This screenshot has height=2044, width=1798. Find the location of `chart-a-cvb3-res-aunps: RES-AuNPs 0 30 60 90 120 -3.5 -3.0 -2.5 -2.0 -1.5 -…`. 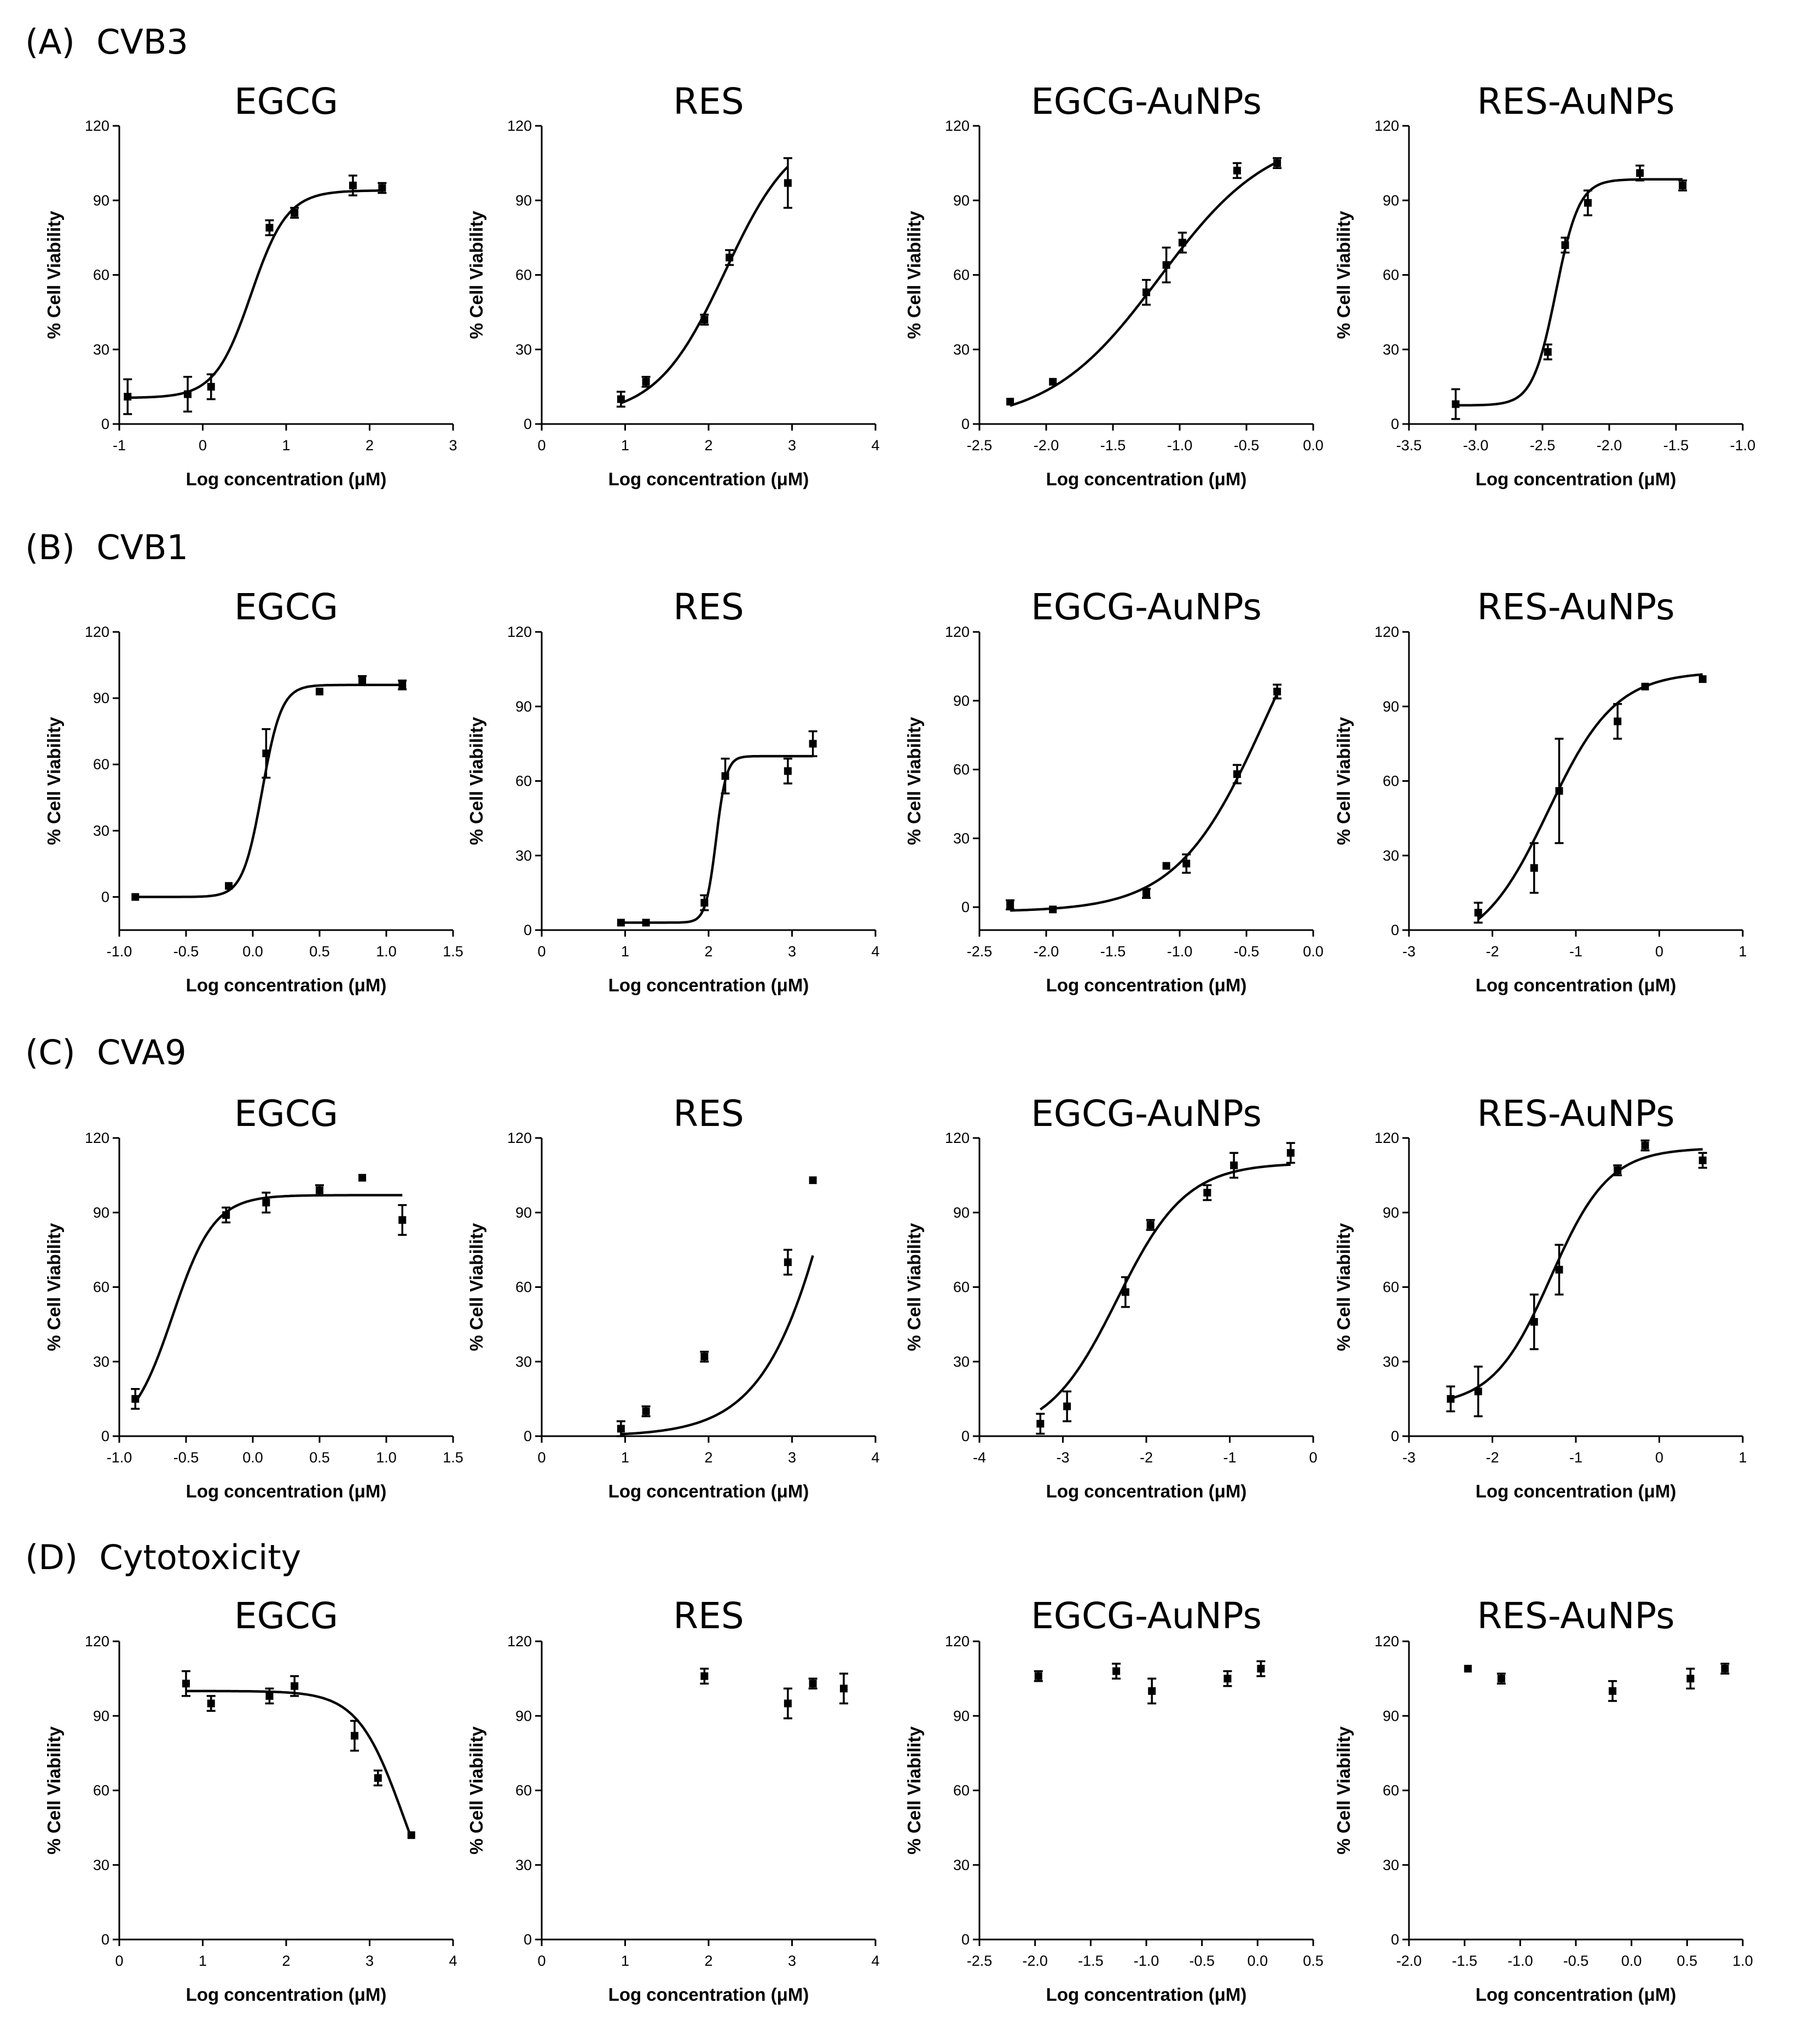

chart-a-cvb3-res-aunps: RES-AuNPs 0 30 60 90 120 -3.5 -3.0 -2.5 -2.0 -1.5 -… is located at coordinates (1544, 284).